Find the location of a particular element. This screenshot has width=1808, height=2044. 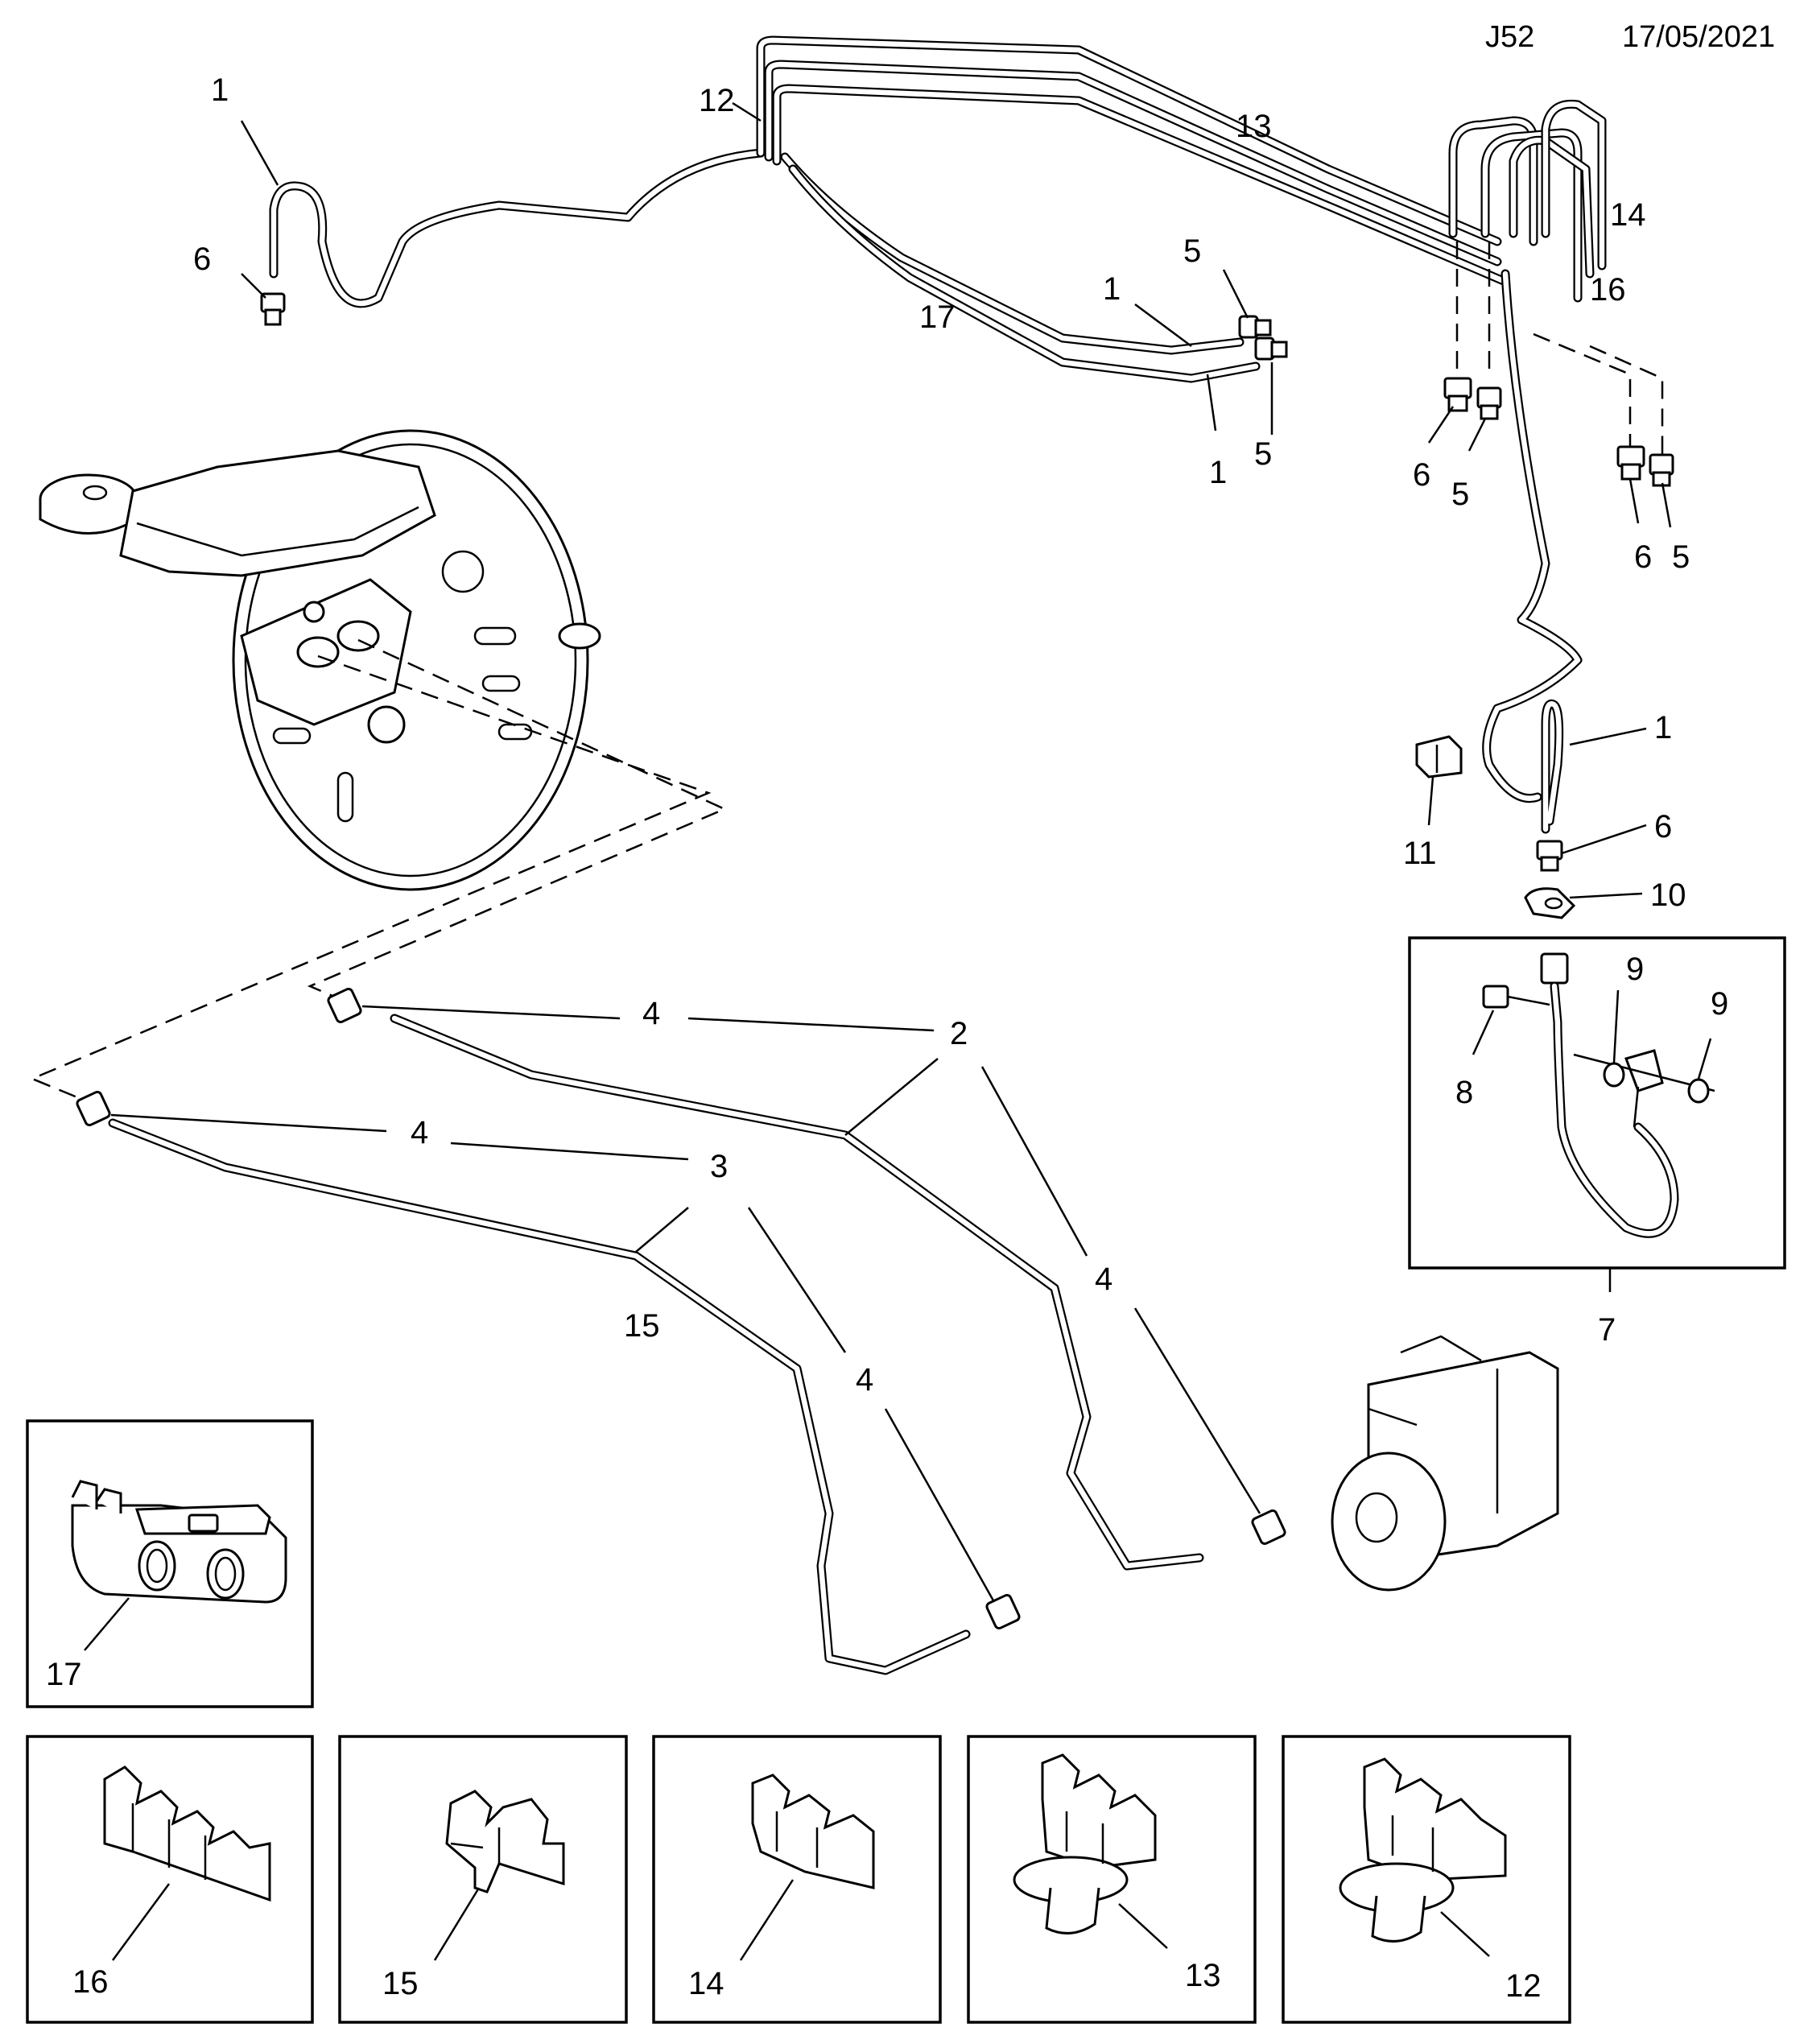

diagram-code: J52 is located at coordinates (1509, 37).